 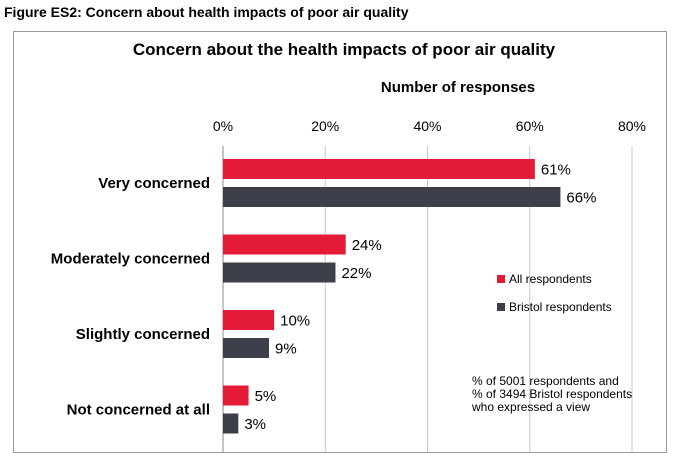 What do you see at coordinates (325, 126) in the screenshot?
I see `x-tick-label: 20%` at bounding box center [325, 126].